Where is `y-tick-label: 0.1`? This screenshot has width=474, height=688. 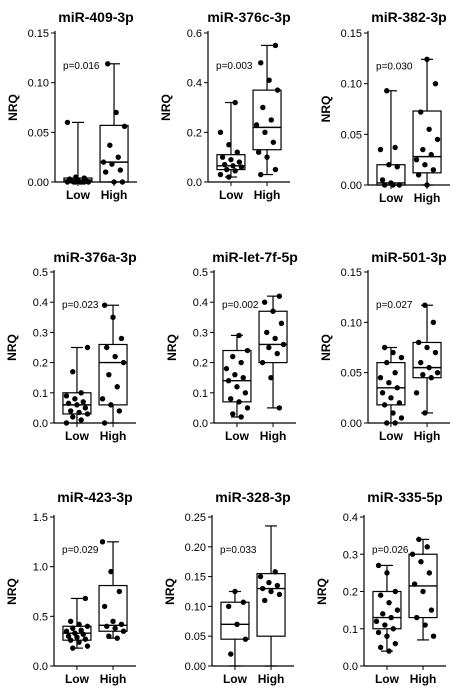 y-tick-label: 0.1 is located at coordinates (350, 630).